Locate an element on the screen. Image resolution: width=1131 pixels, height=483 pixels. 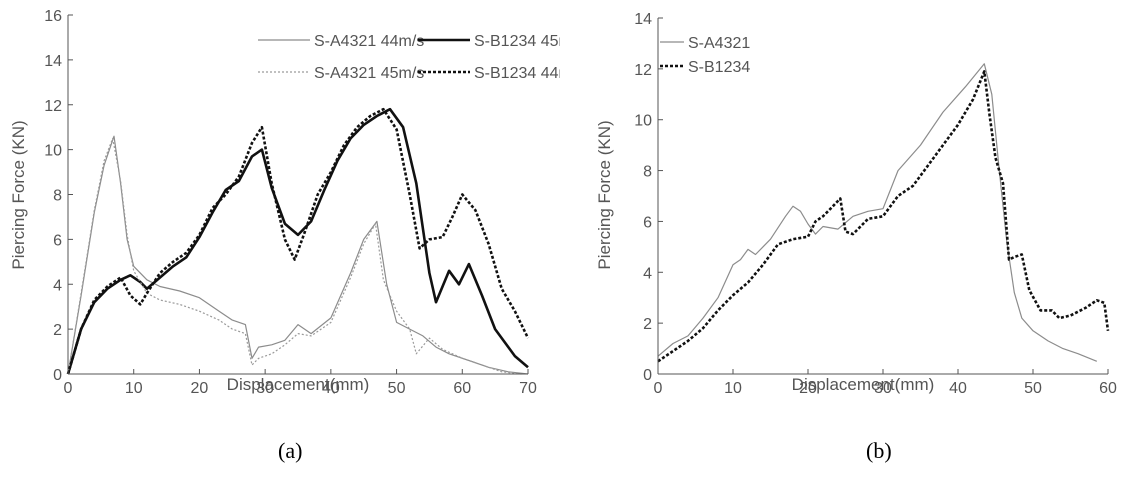
chart-a-ylabel: Piercing Force (KN) is located at coordinates (18, 194).